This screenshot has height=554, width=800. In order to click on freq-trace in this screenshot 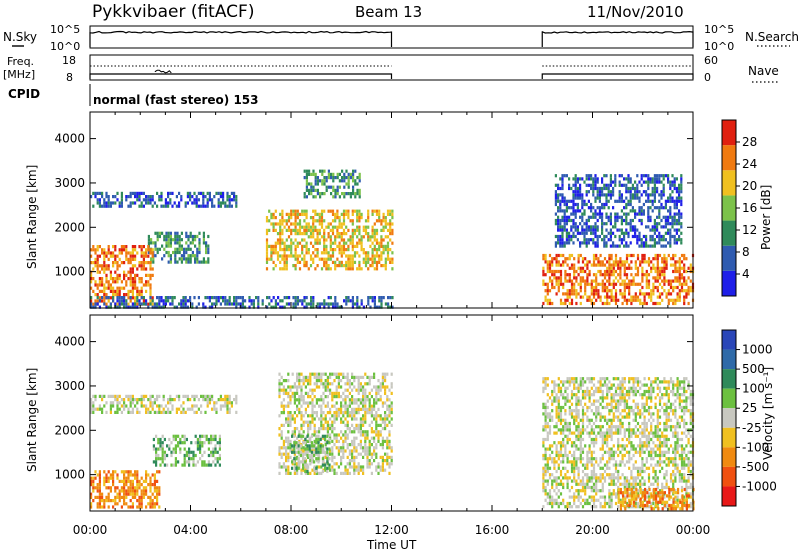, I will do `click(617, 76)`.